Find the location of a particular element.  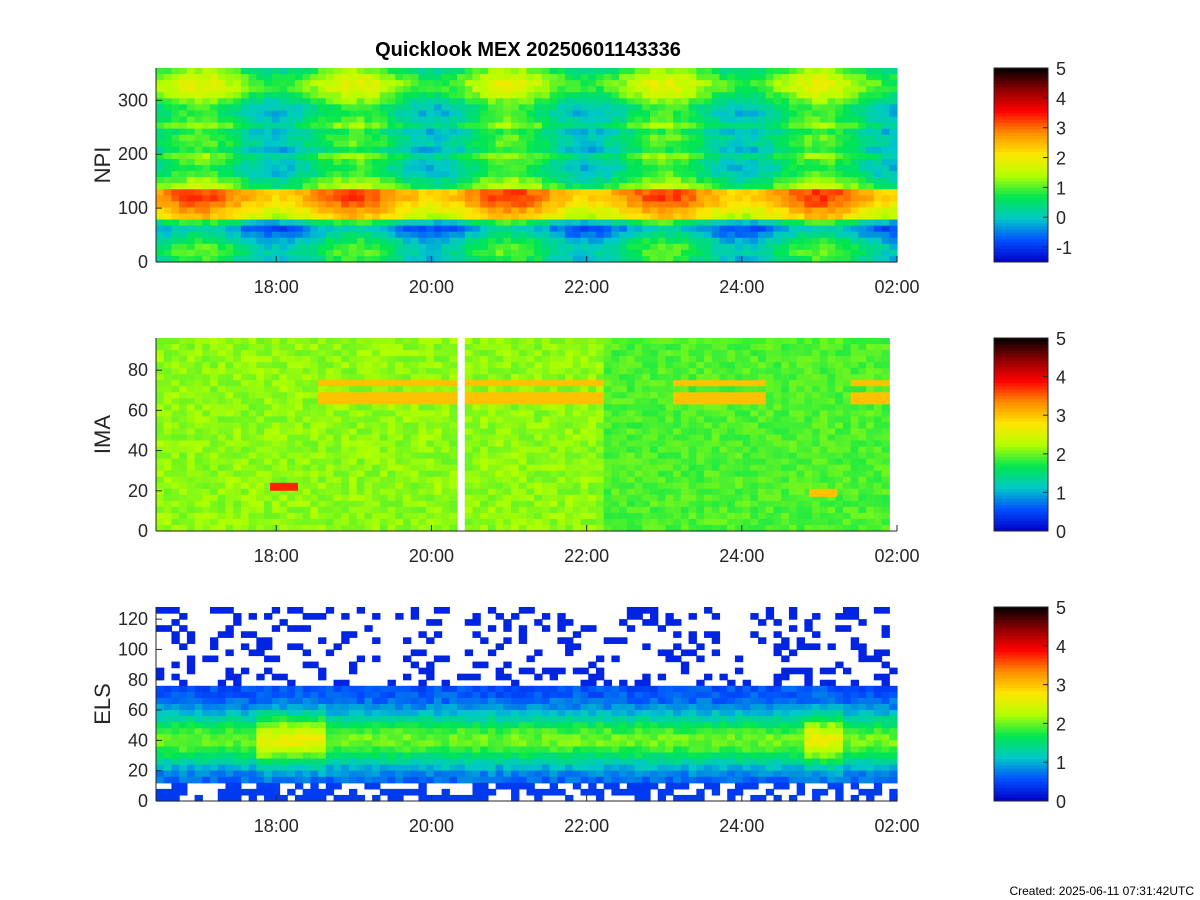

els-colorbar-label: 0 is located at coordinates (1061, 802).